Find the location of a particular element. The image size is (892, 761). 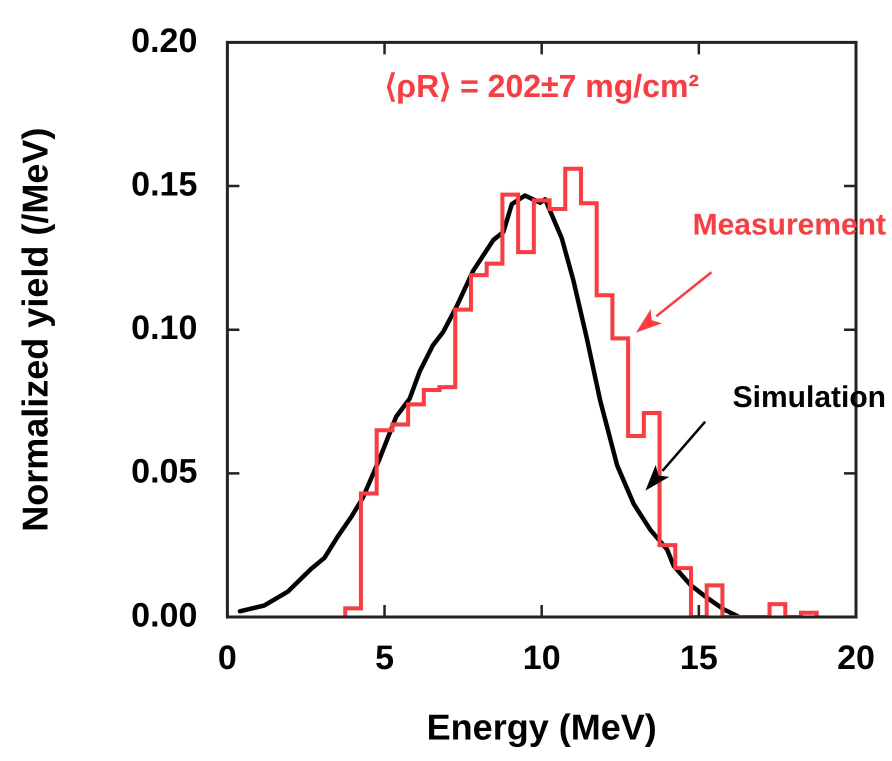

x-tick-label: 15 is located at coordinates (699, 657).